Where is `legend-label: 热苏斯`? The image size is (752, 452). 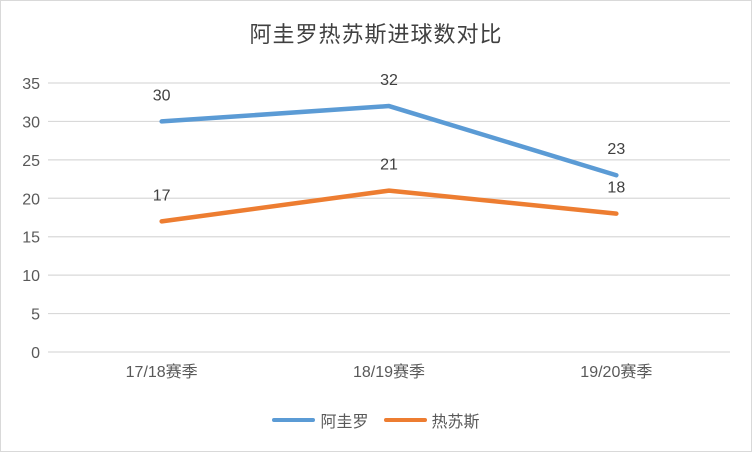 legend-label: 热苏斯 is located at coordinates (455, 422).